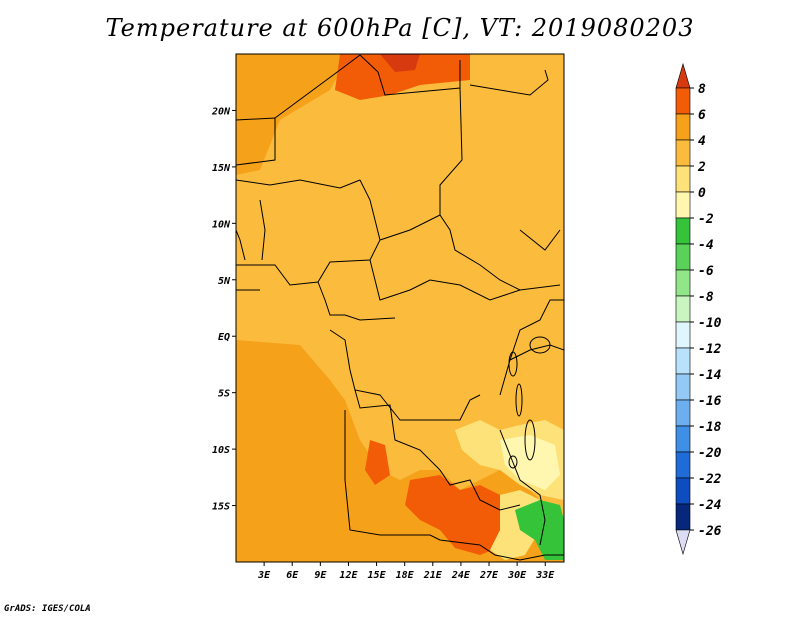 The height and width of the screenshot is (618, 800). Describe the element at coordinates (710, 427) in the screenshot. I see `colorbar-label: -18` at that location.